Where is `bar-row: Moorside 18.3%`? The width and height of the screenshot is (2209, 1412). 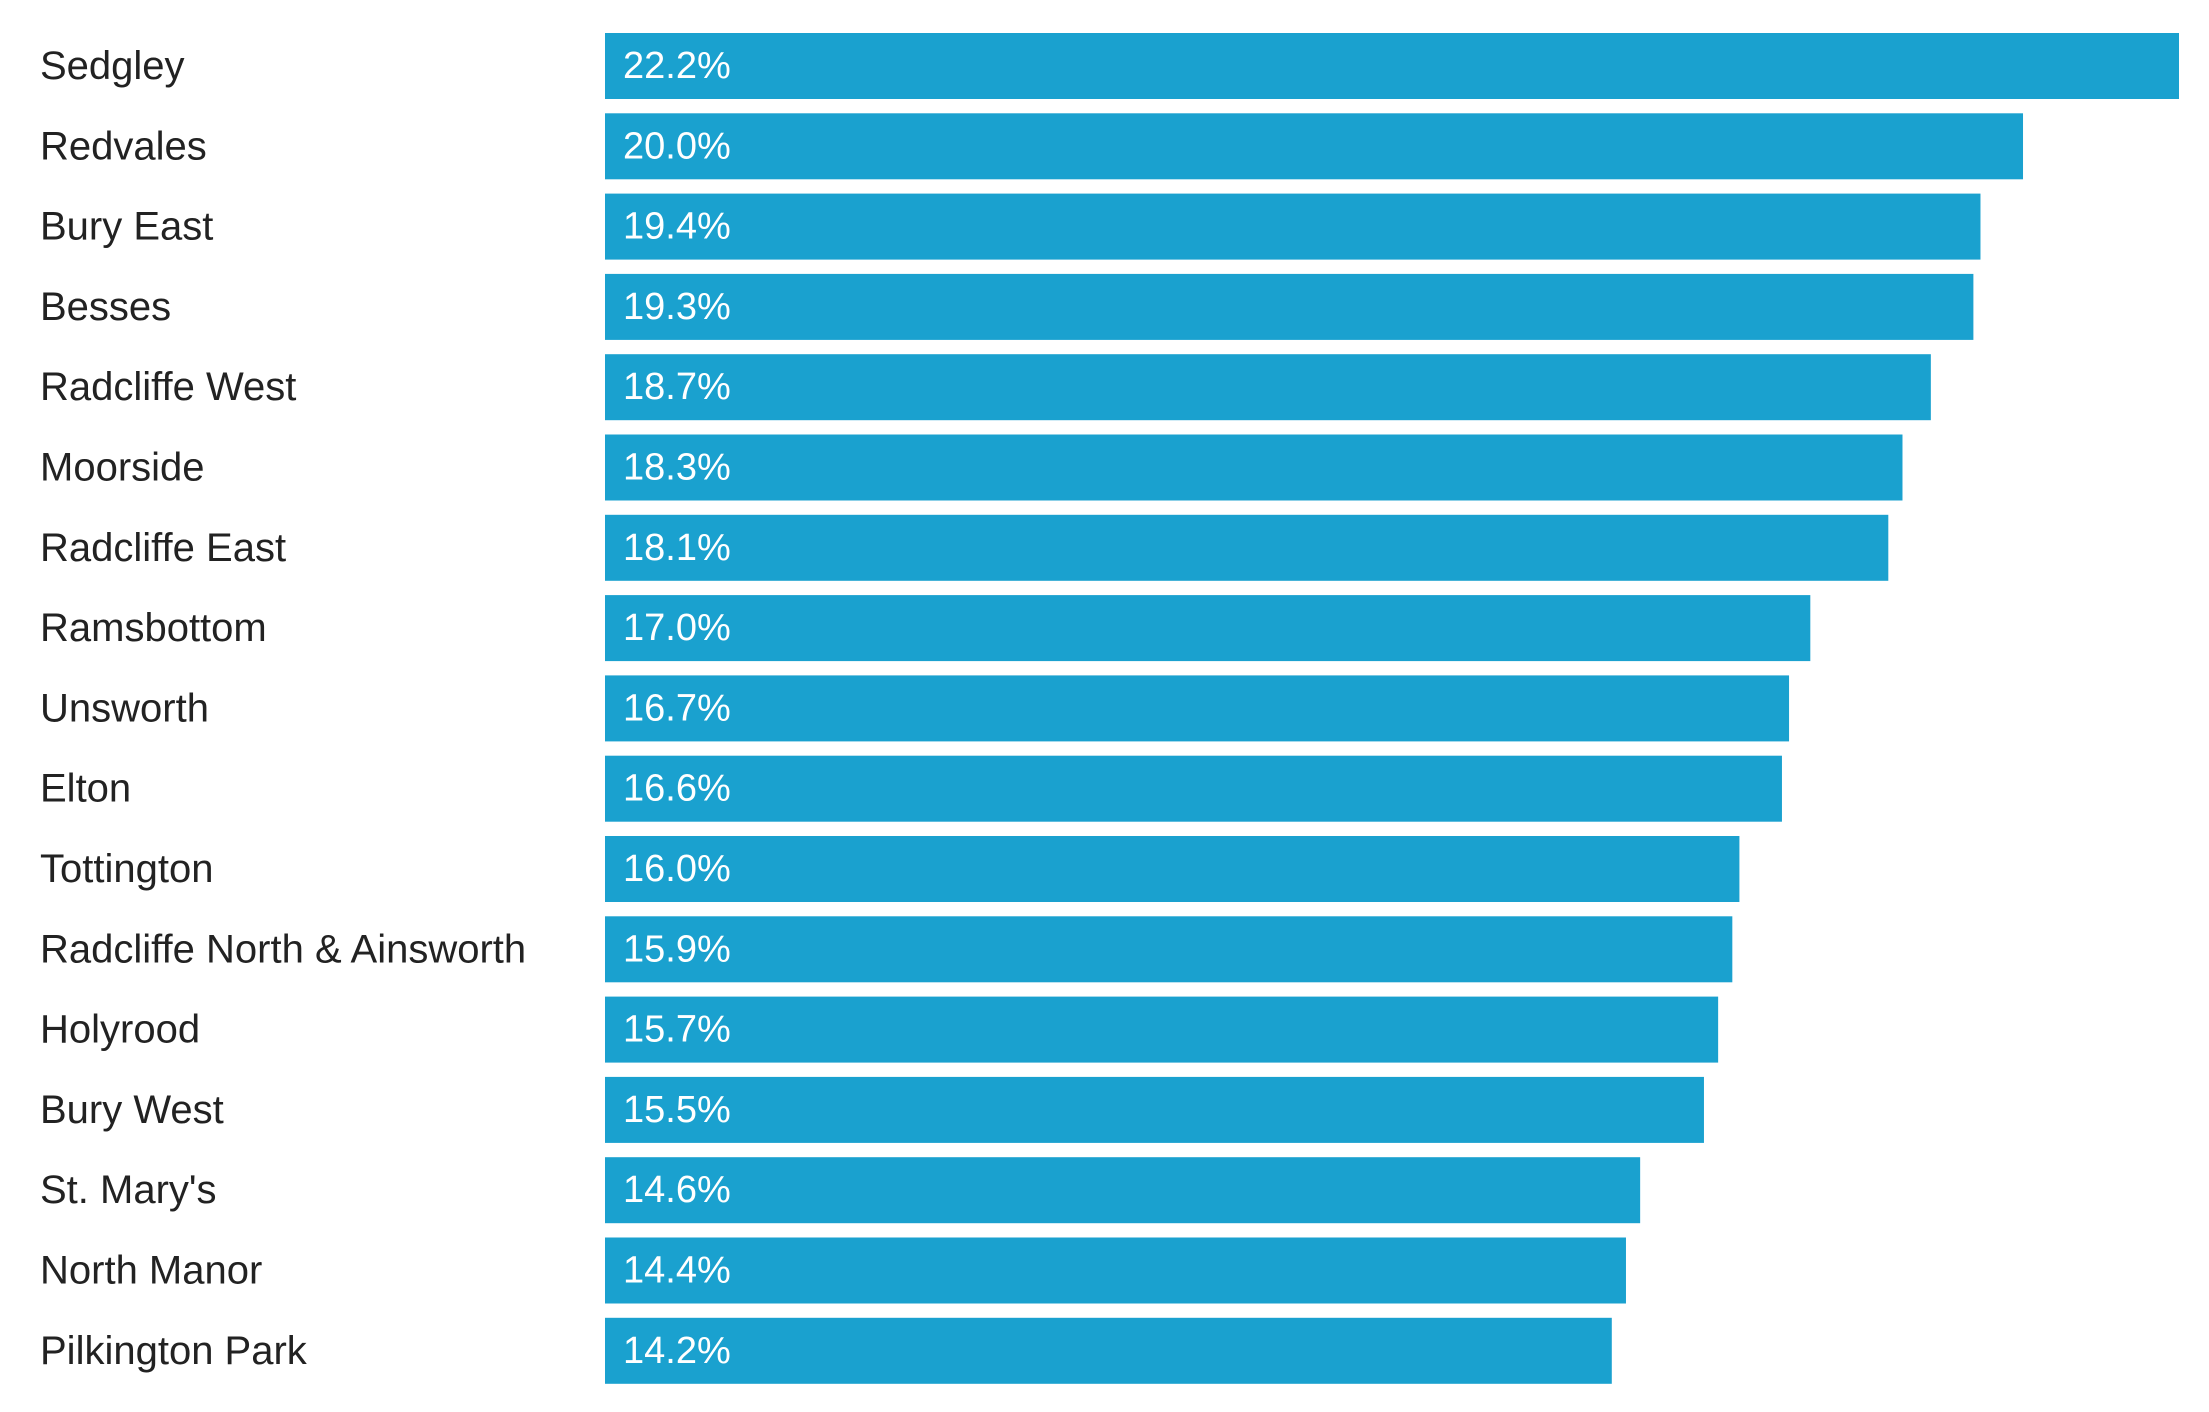
bar-row: Moorside 18.3% is located at coordinates (971, 467).